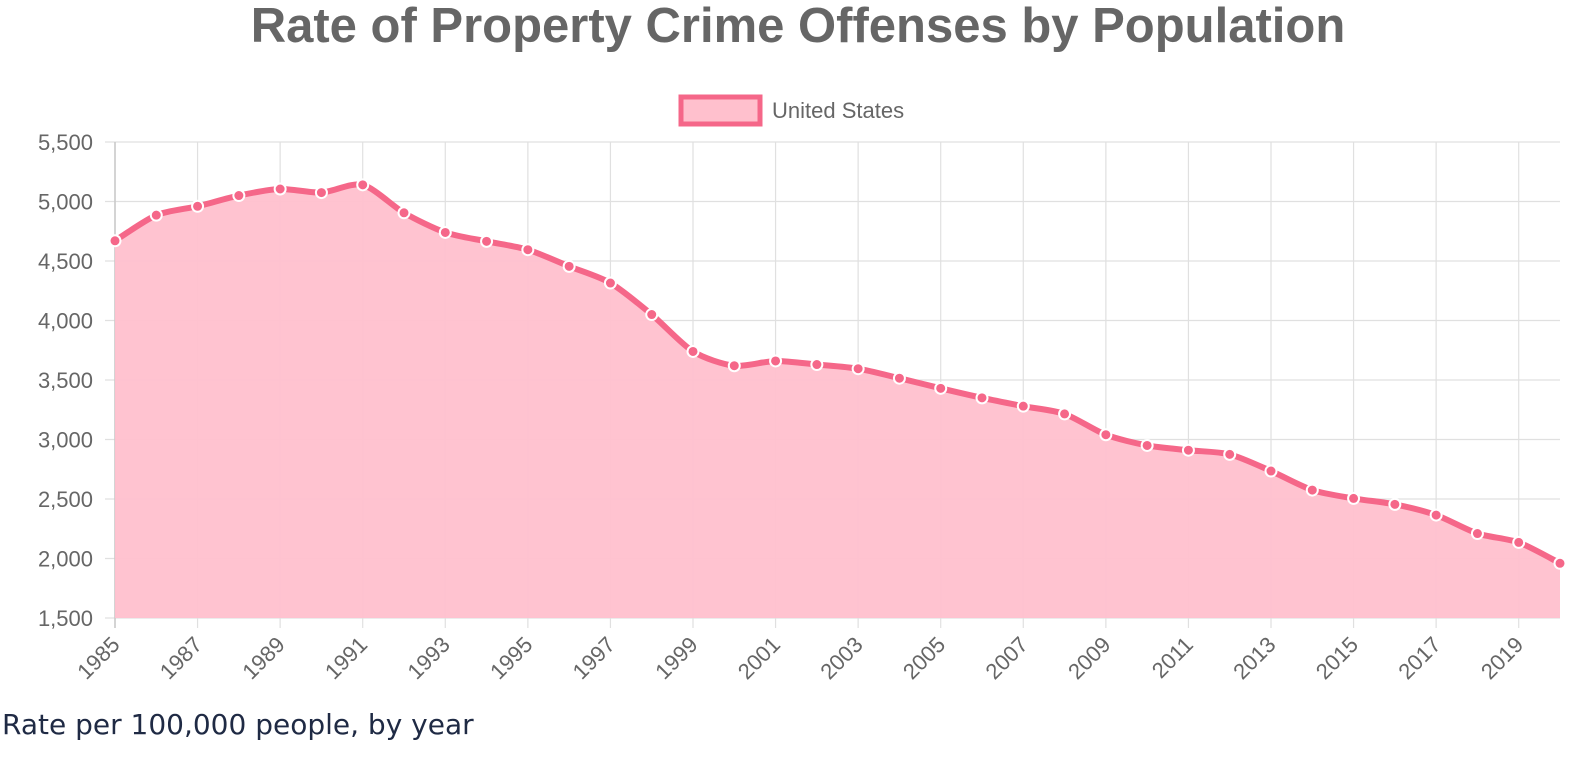 Image resolution: width=1590 pixels, height=758 pixels. I want to click on y-tick-label: 4,500, so click(65, 261).